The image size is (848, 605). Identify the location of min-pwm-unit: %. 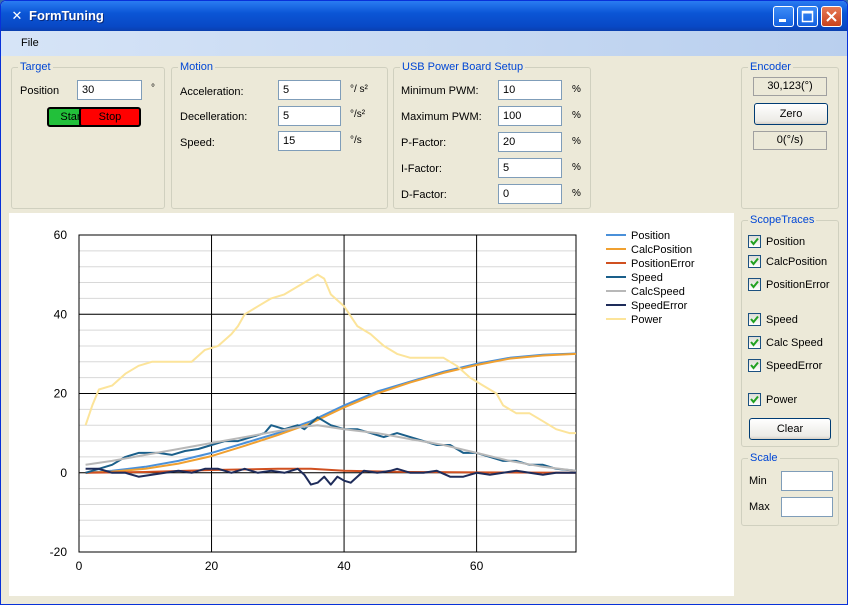
(576, 89).